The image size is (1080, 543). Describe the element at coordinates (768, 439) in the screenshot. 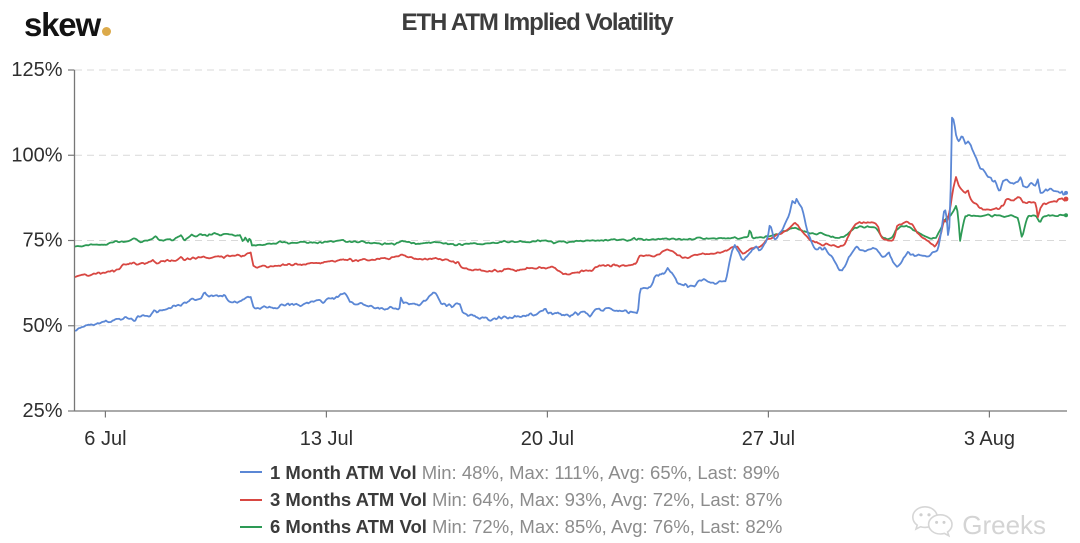

I see `svg-text: 27 Jul` at that location.